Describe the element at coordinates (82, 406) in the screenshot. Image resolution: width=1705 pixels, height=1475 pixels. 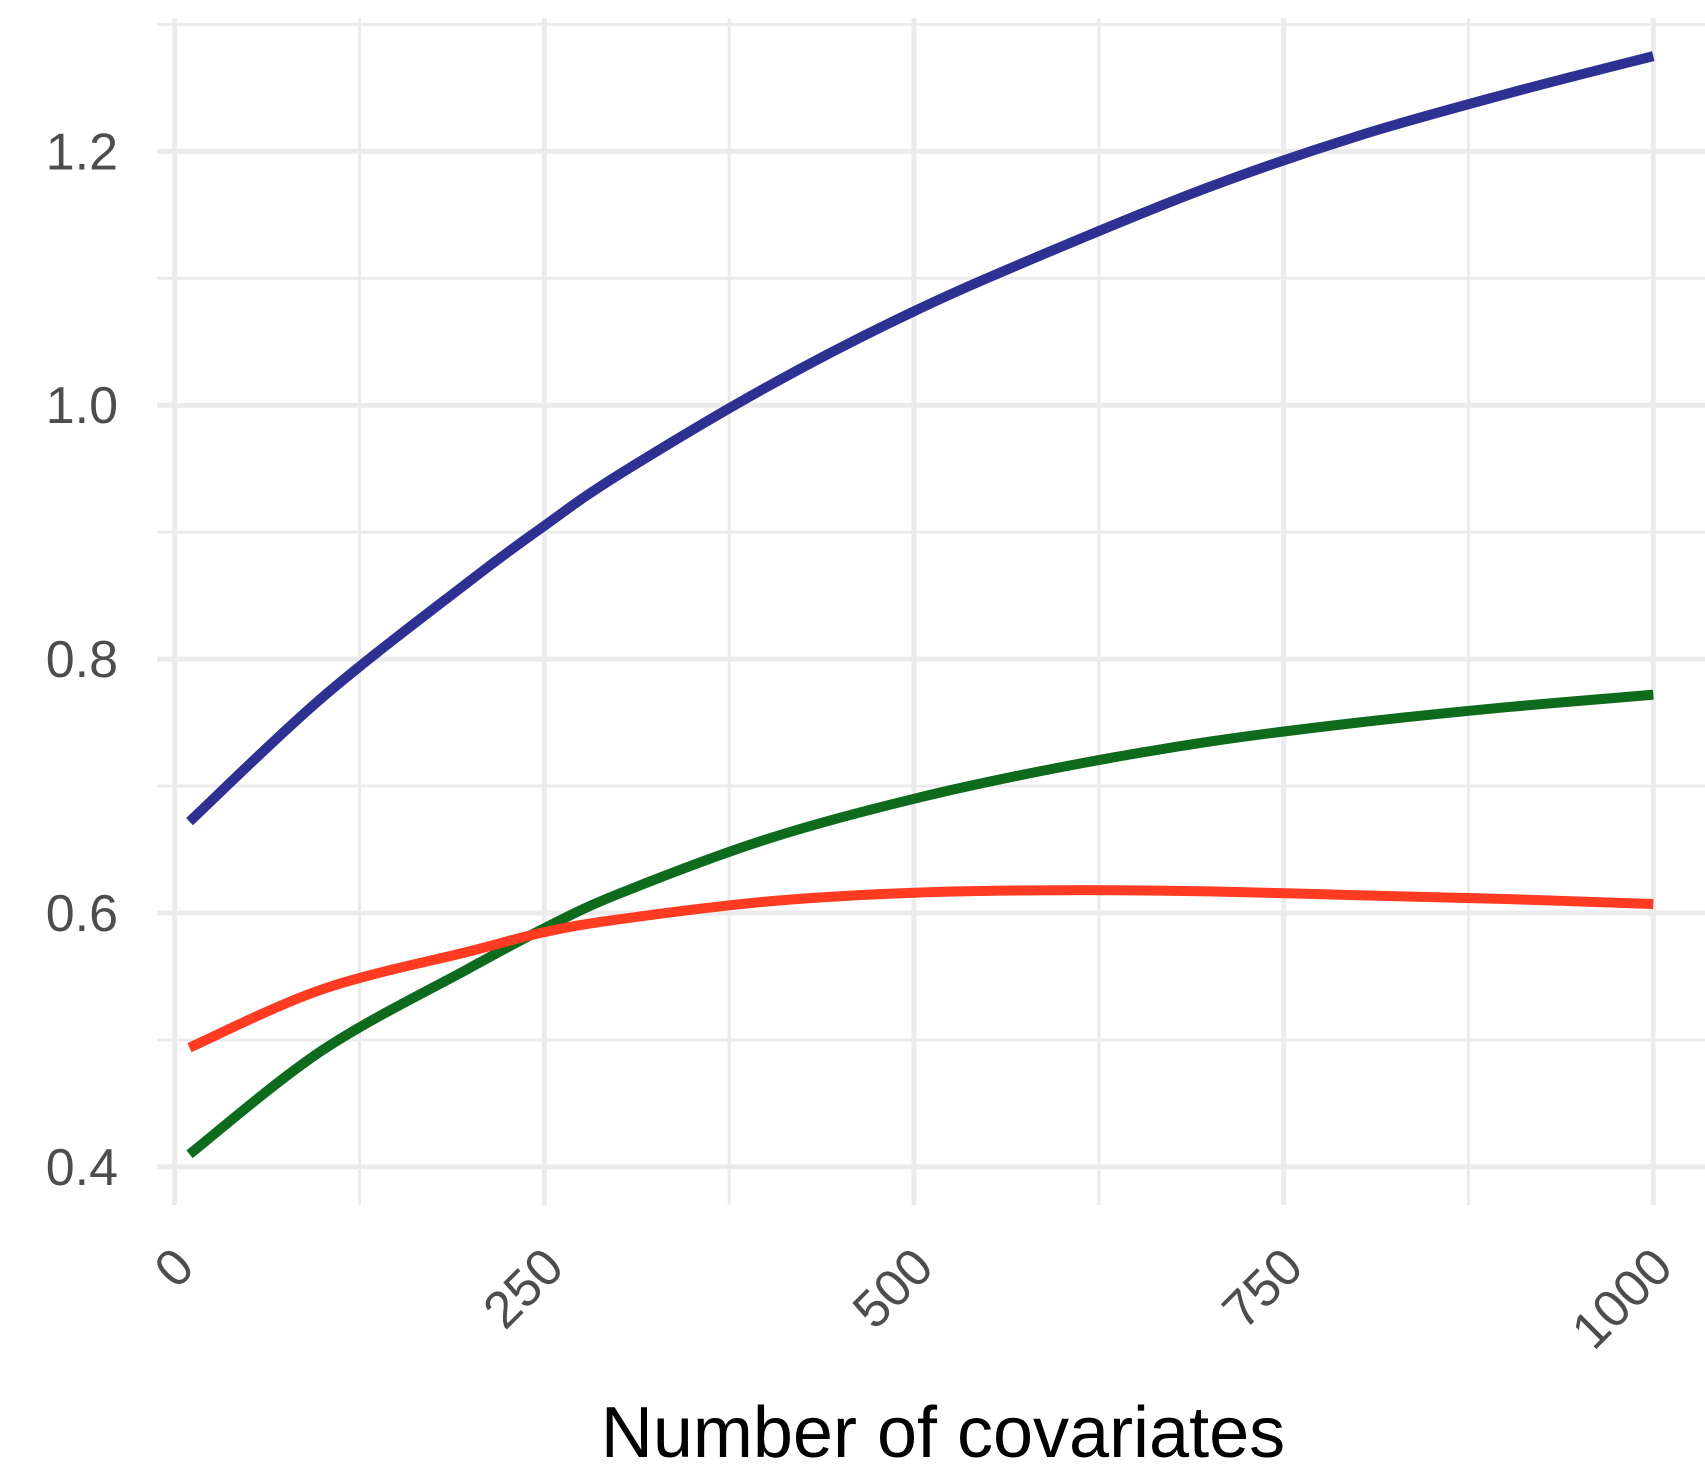
I see `y-tick-label: 1.0` at that location.